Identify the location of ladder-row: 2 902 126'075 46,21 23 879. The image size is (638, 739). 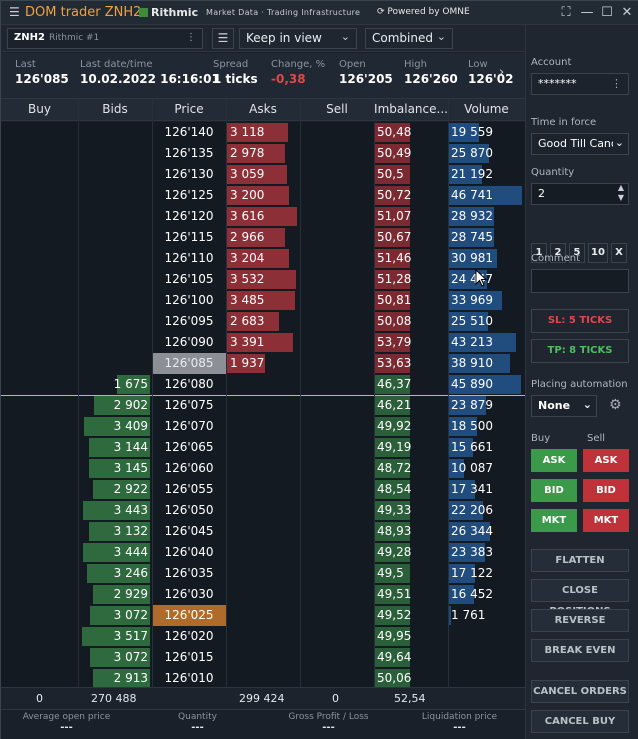
(263, 405).